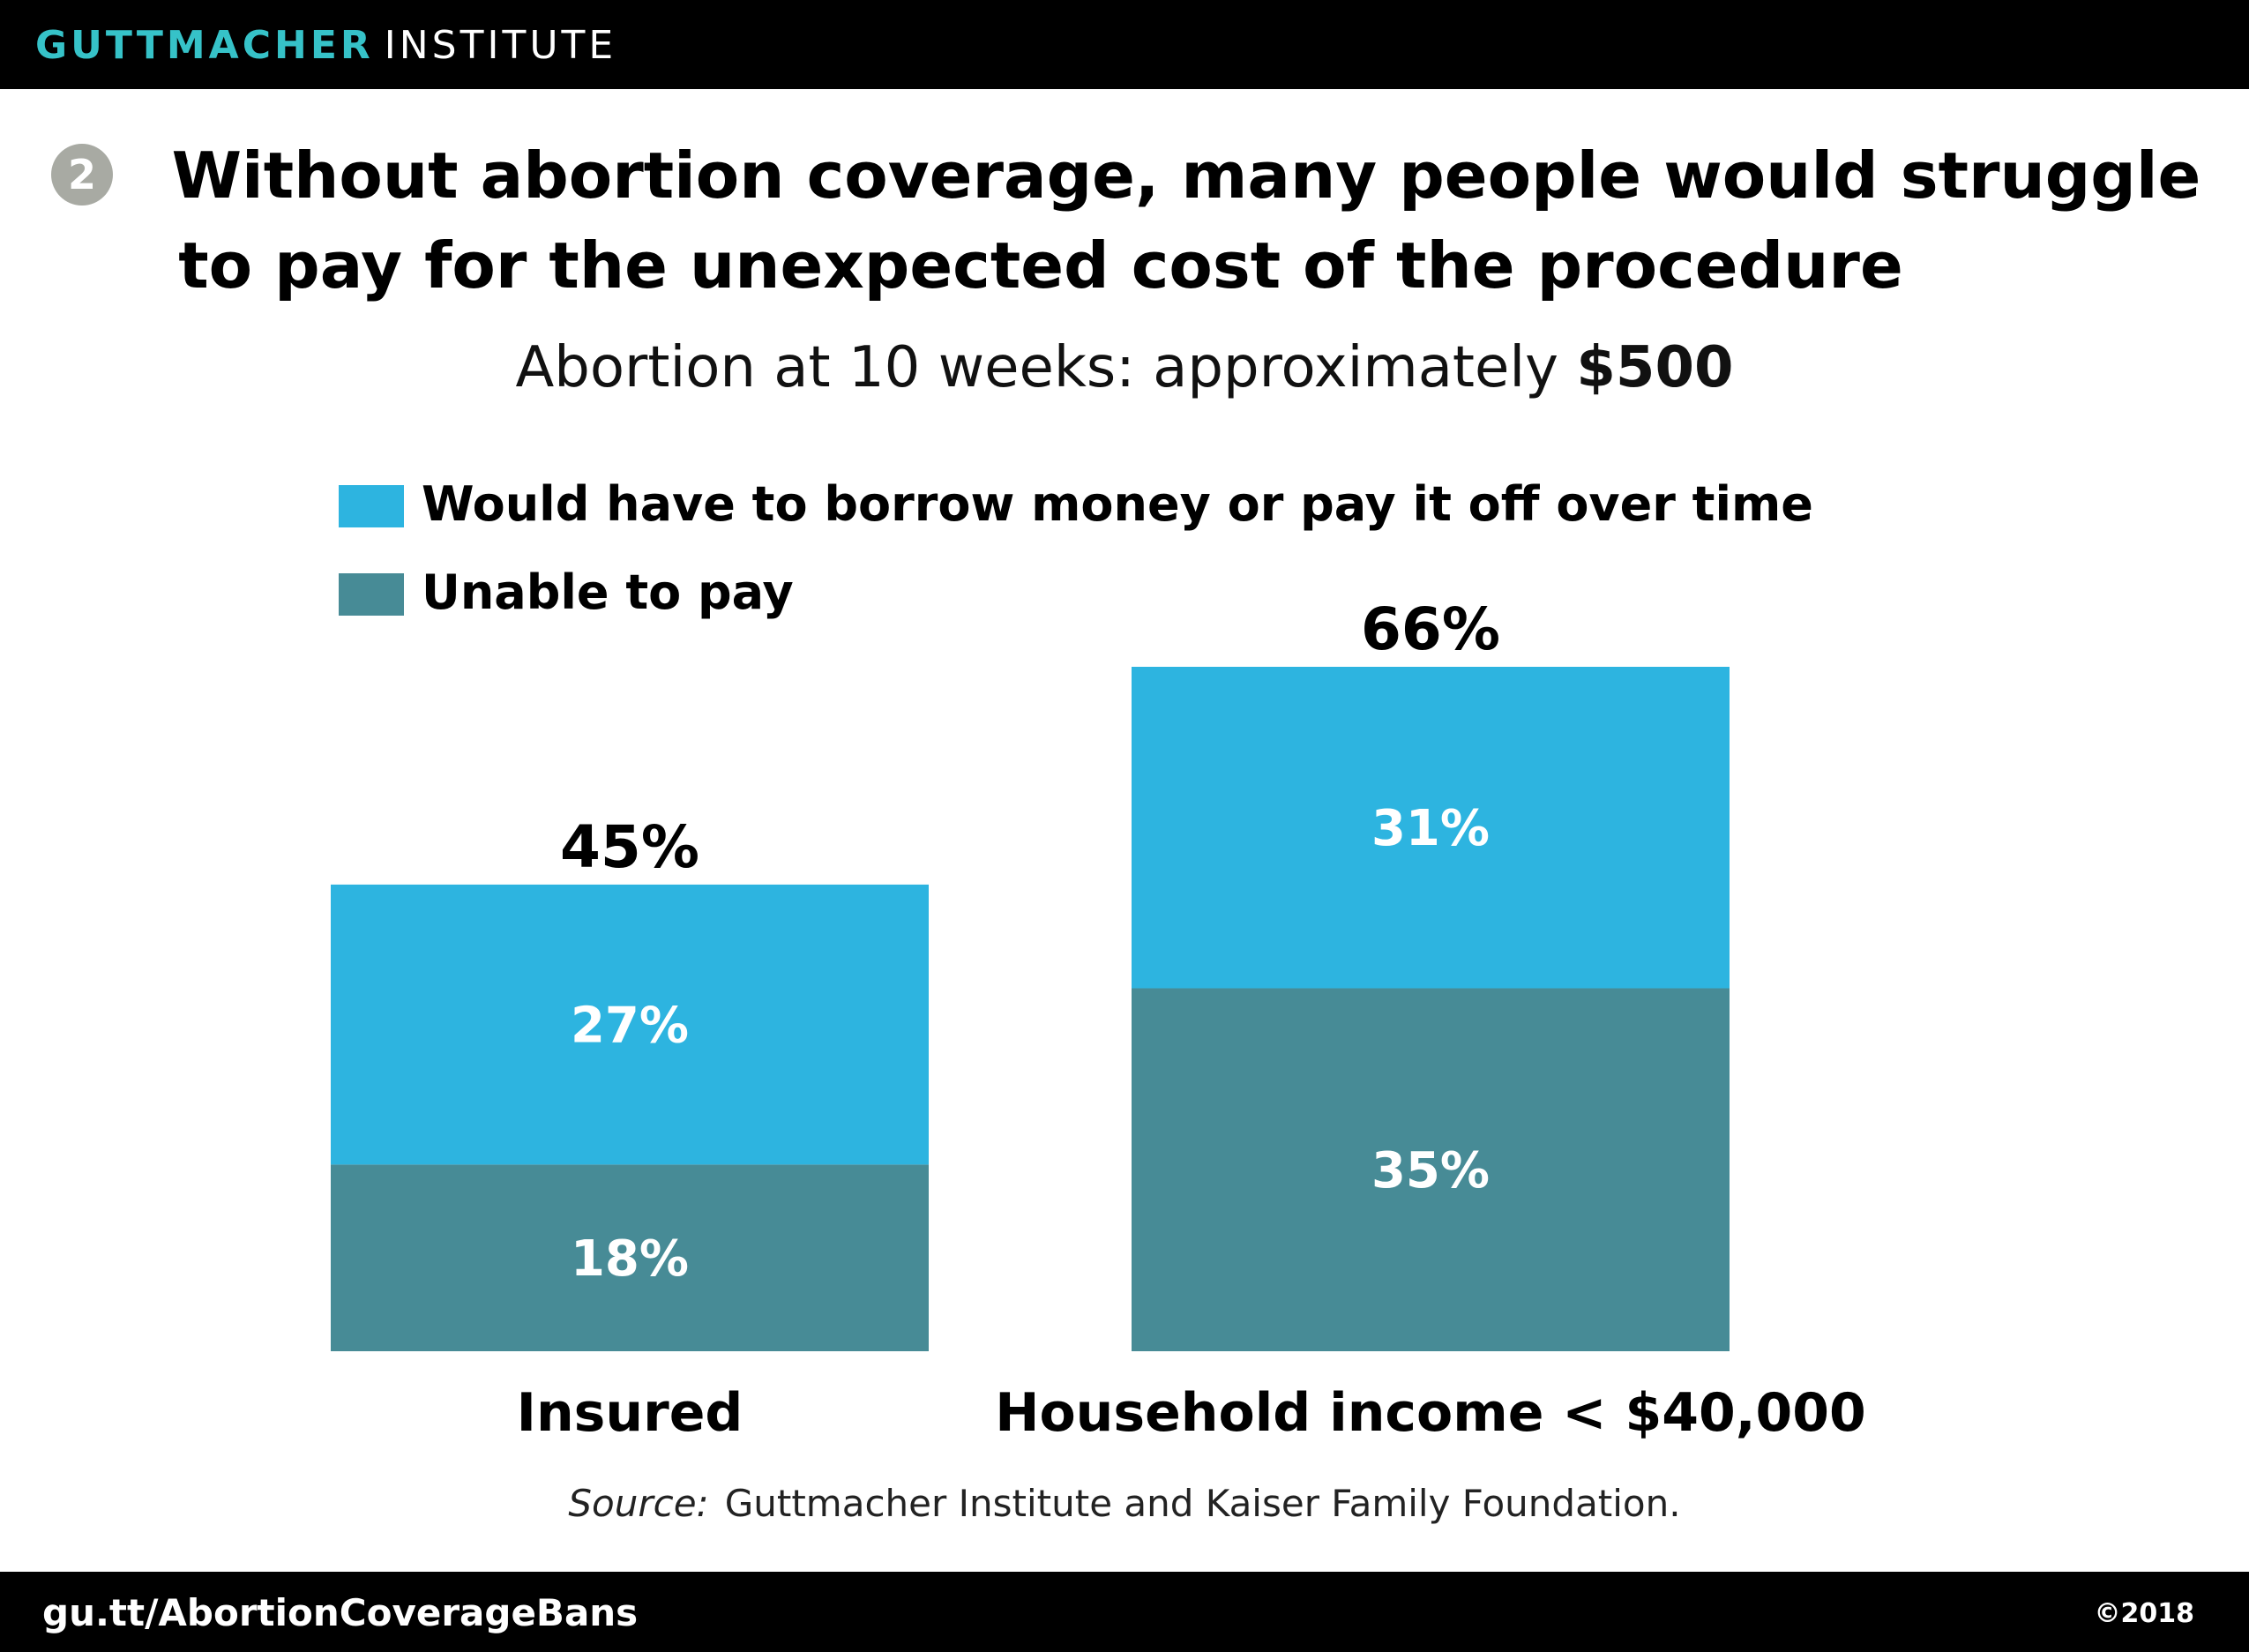 The height and width of the screenshot is (1652, 2249). I want to click on legend-swatch-borrow, so click(371, 506).